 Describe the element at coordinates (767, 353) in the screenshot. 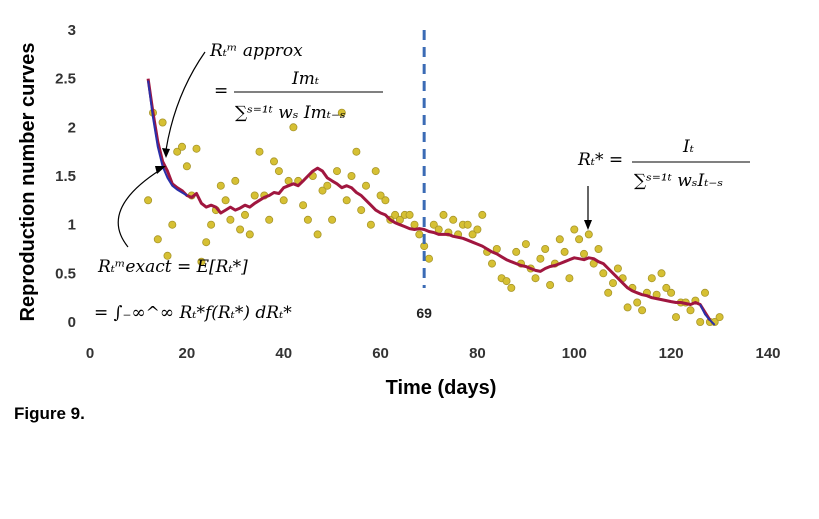

I see `x-tick-label: 140` at that location.